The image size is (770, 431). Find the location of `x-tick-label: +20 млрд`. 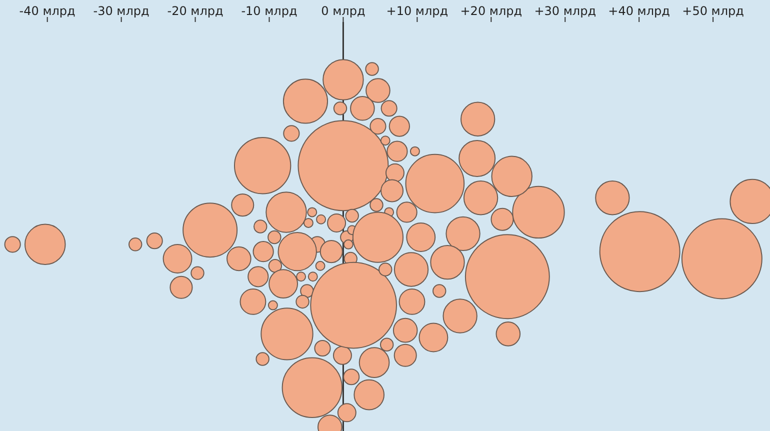

x-tick-label: +20 млрд is located at coordinates (491, 11).